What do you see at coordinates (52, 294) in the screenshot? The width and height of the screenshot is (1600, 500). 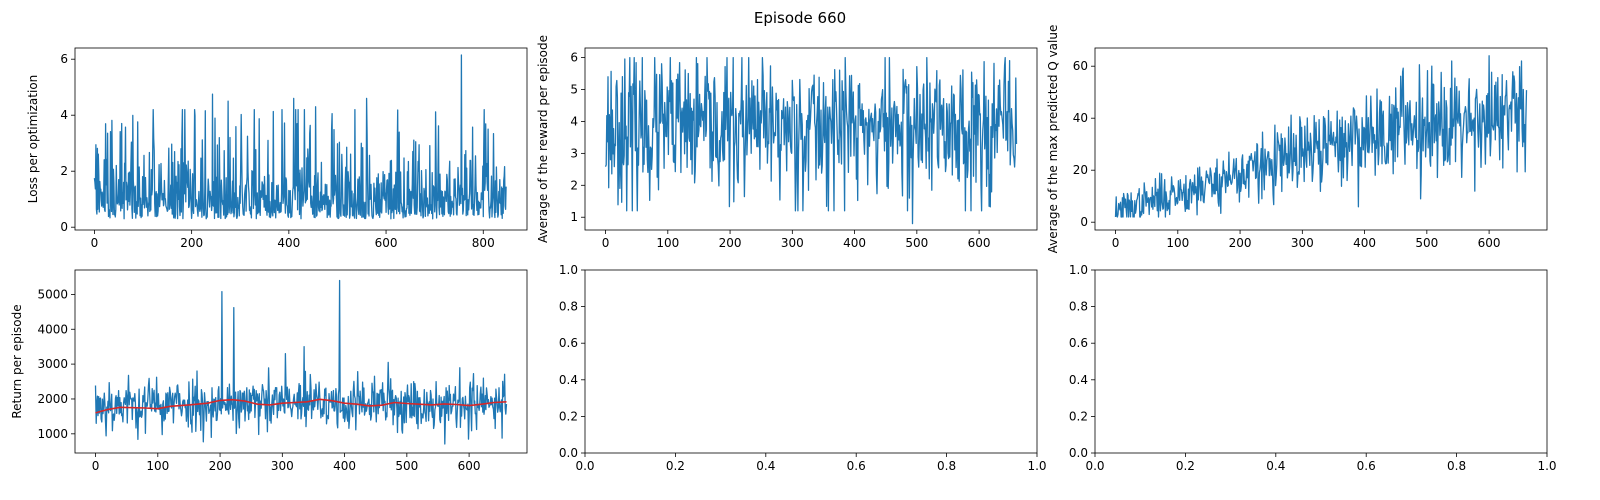 I see `y-tick-label: 5000` at bounding box center [52, 294].